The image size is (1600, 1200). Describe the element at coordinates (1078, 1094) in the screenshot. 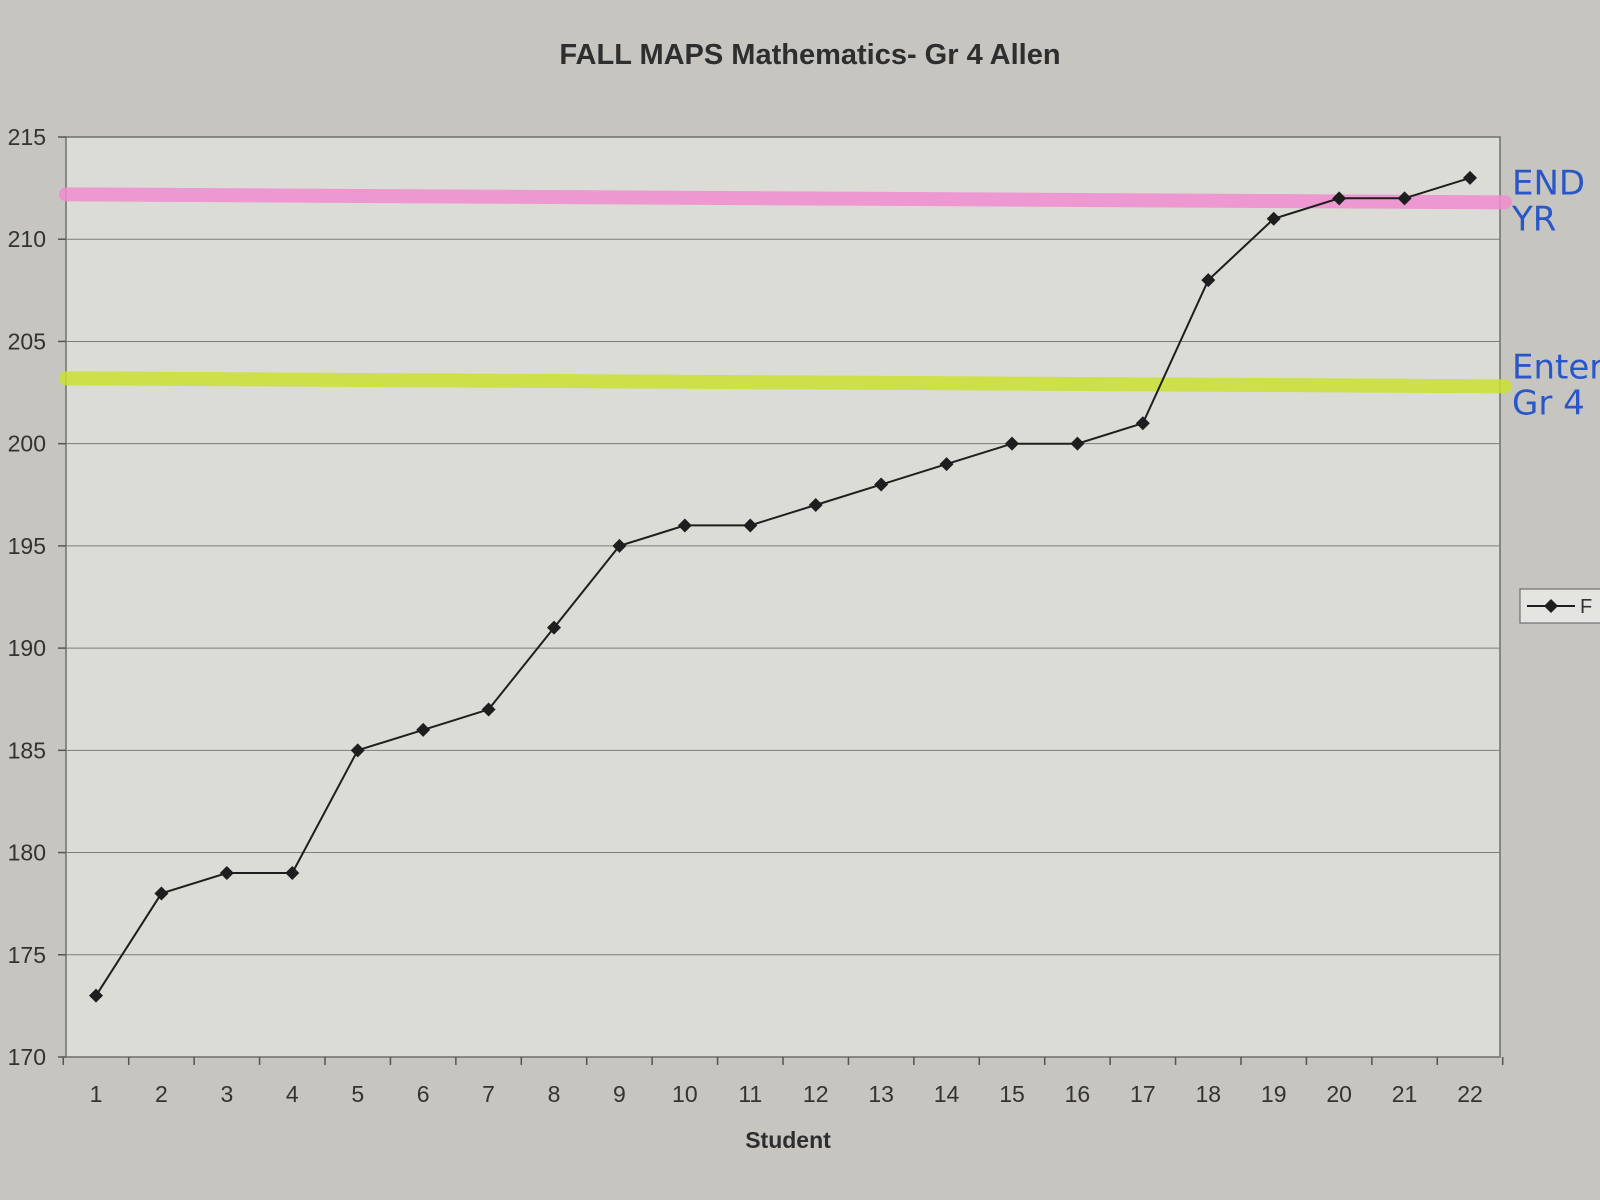

I see `x-tick-label: 16` at that location.